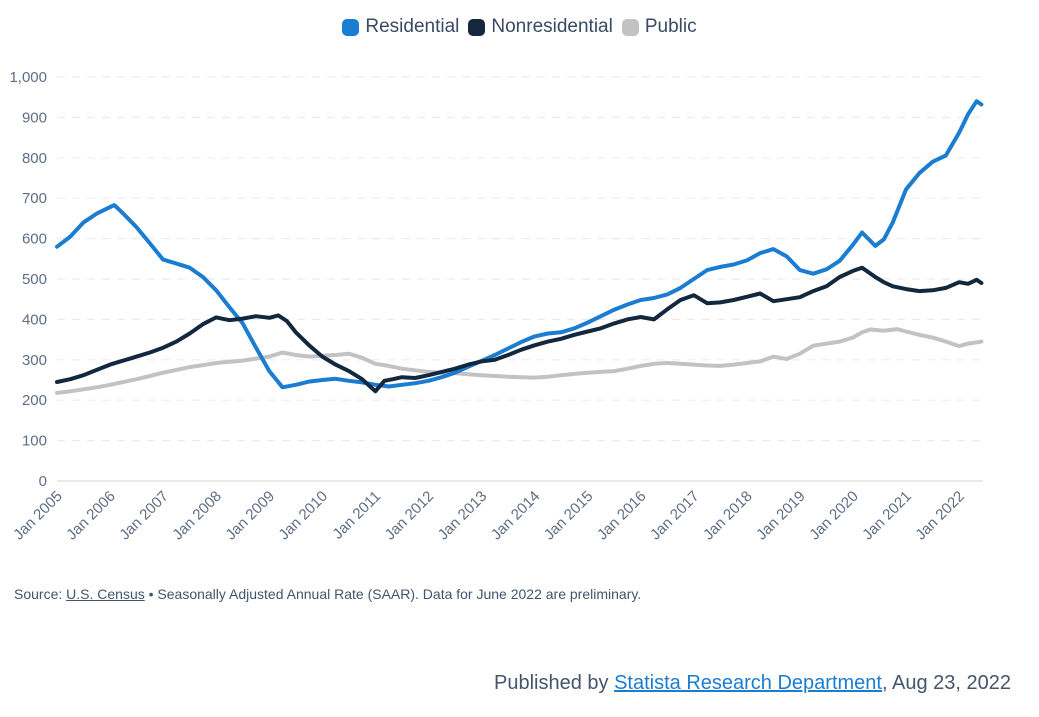 The height and width of the screenshot is (717, 1039). What do you see at coordinates (40, 594) in the screenshot?
I see `source-label: Source:` at bounding box center [40, 594].